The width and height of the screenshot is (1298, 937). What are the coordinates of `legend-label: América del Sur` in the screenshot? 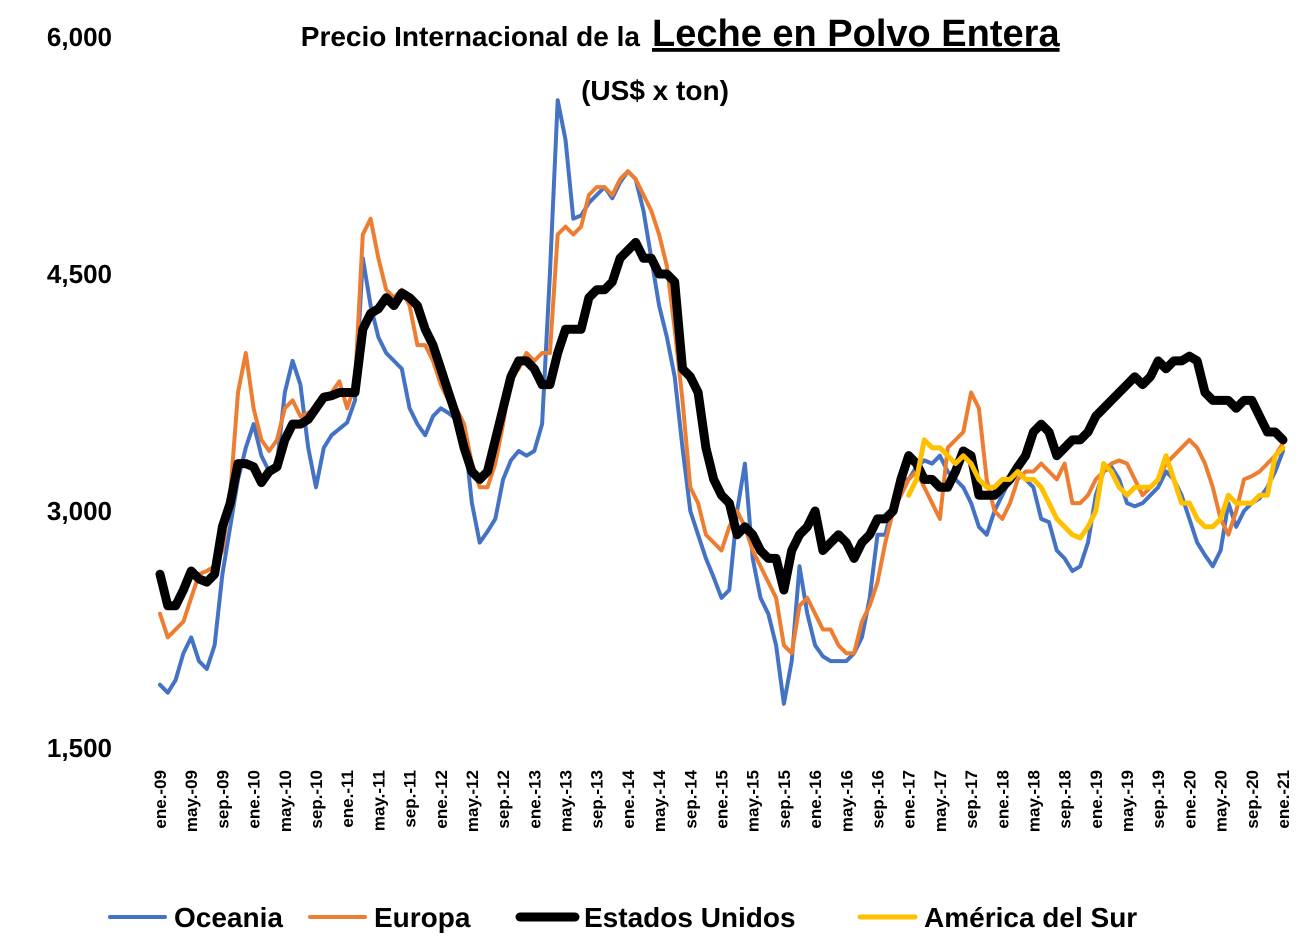 It's located at (1030, 917).